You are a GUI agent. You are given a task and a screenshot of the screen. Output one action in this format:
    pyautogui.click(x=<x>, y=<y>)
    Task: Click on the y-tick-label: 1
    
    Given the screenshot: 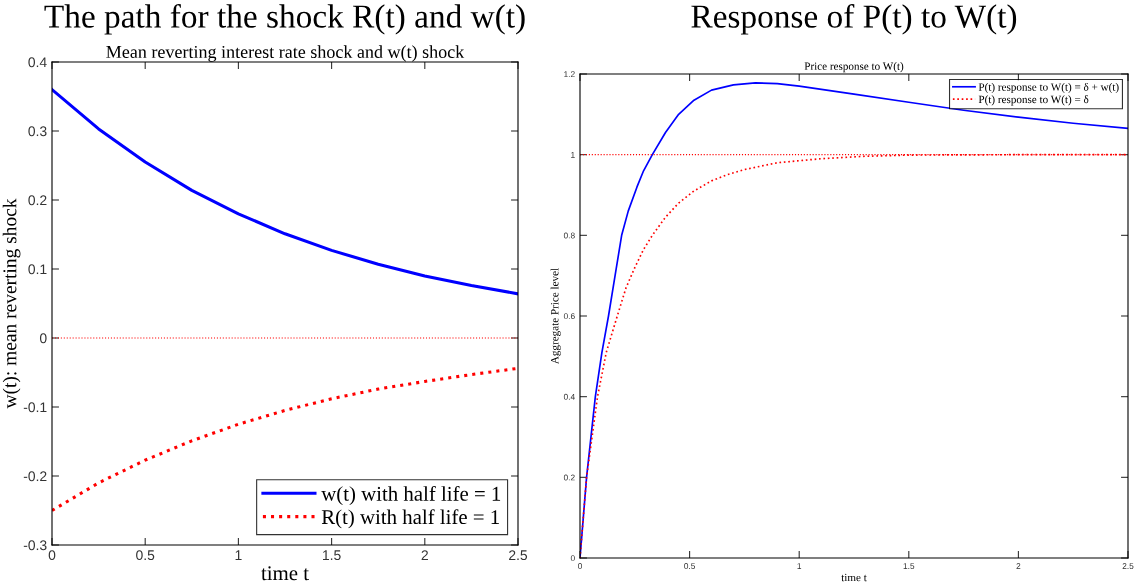 What is the action you would take?
    pyautogui.click(x=573, y=154)
    